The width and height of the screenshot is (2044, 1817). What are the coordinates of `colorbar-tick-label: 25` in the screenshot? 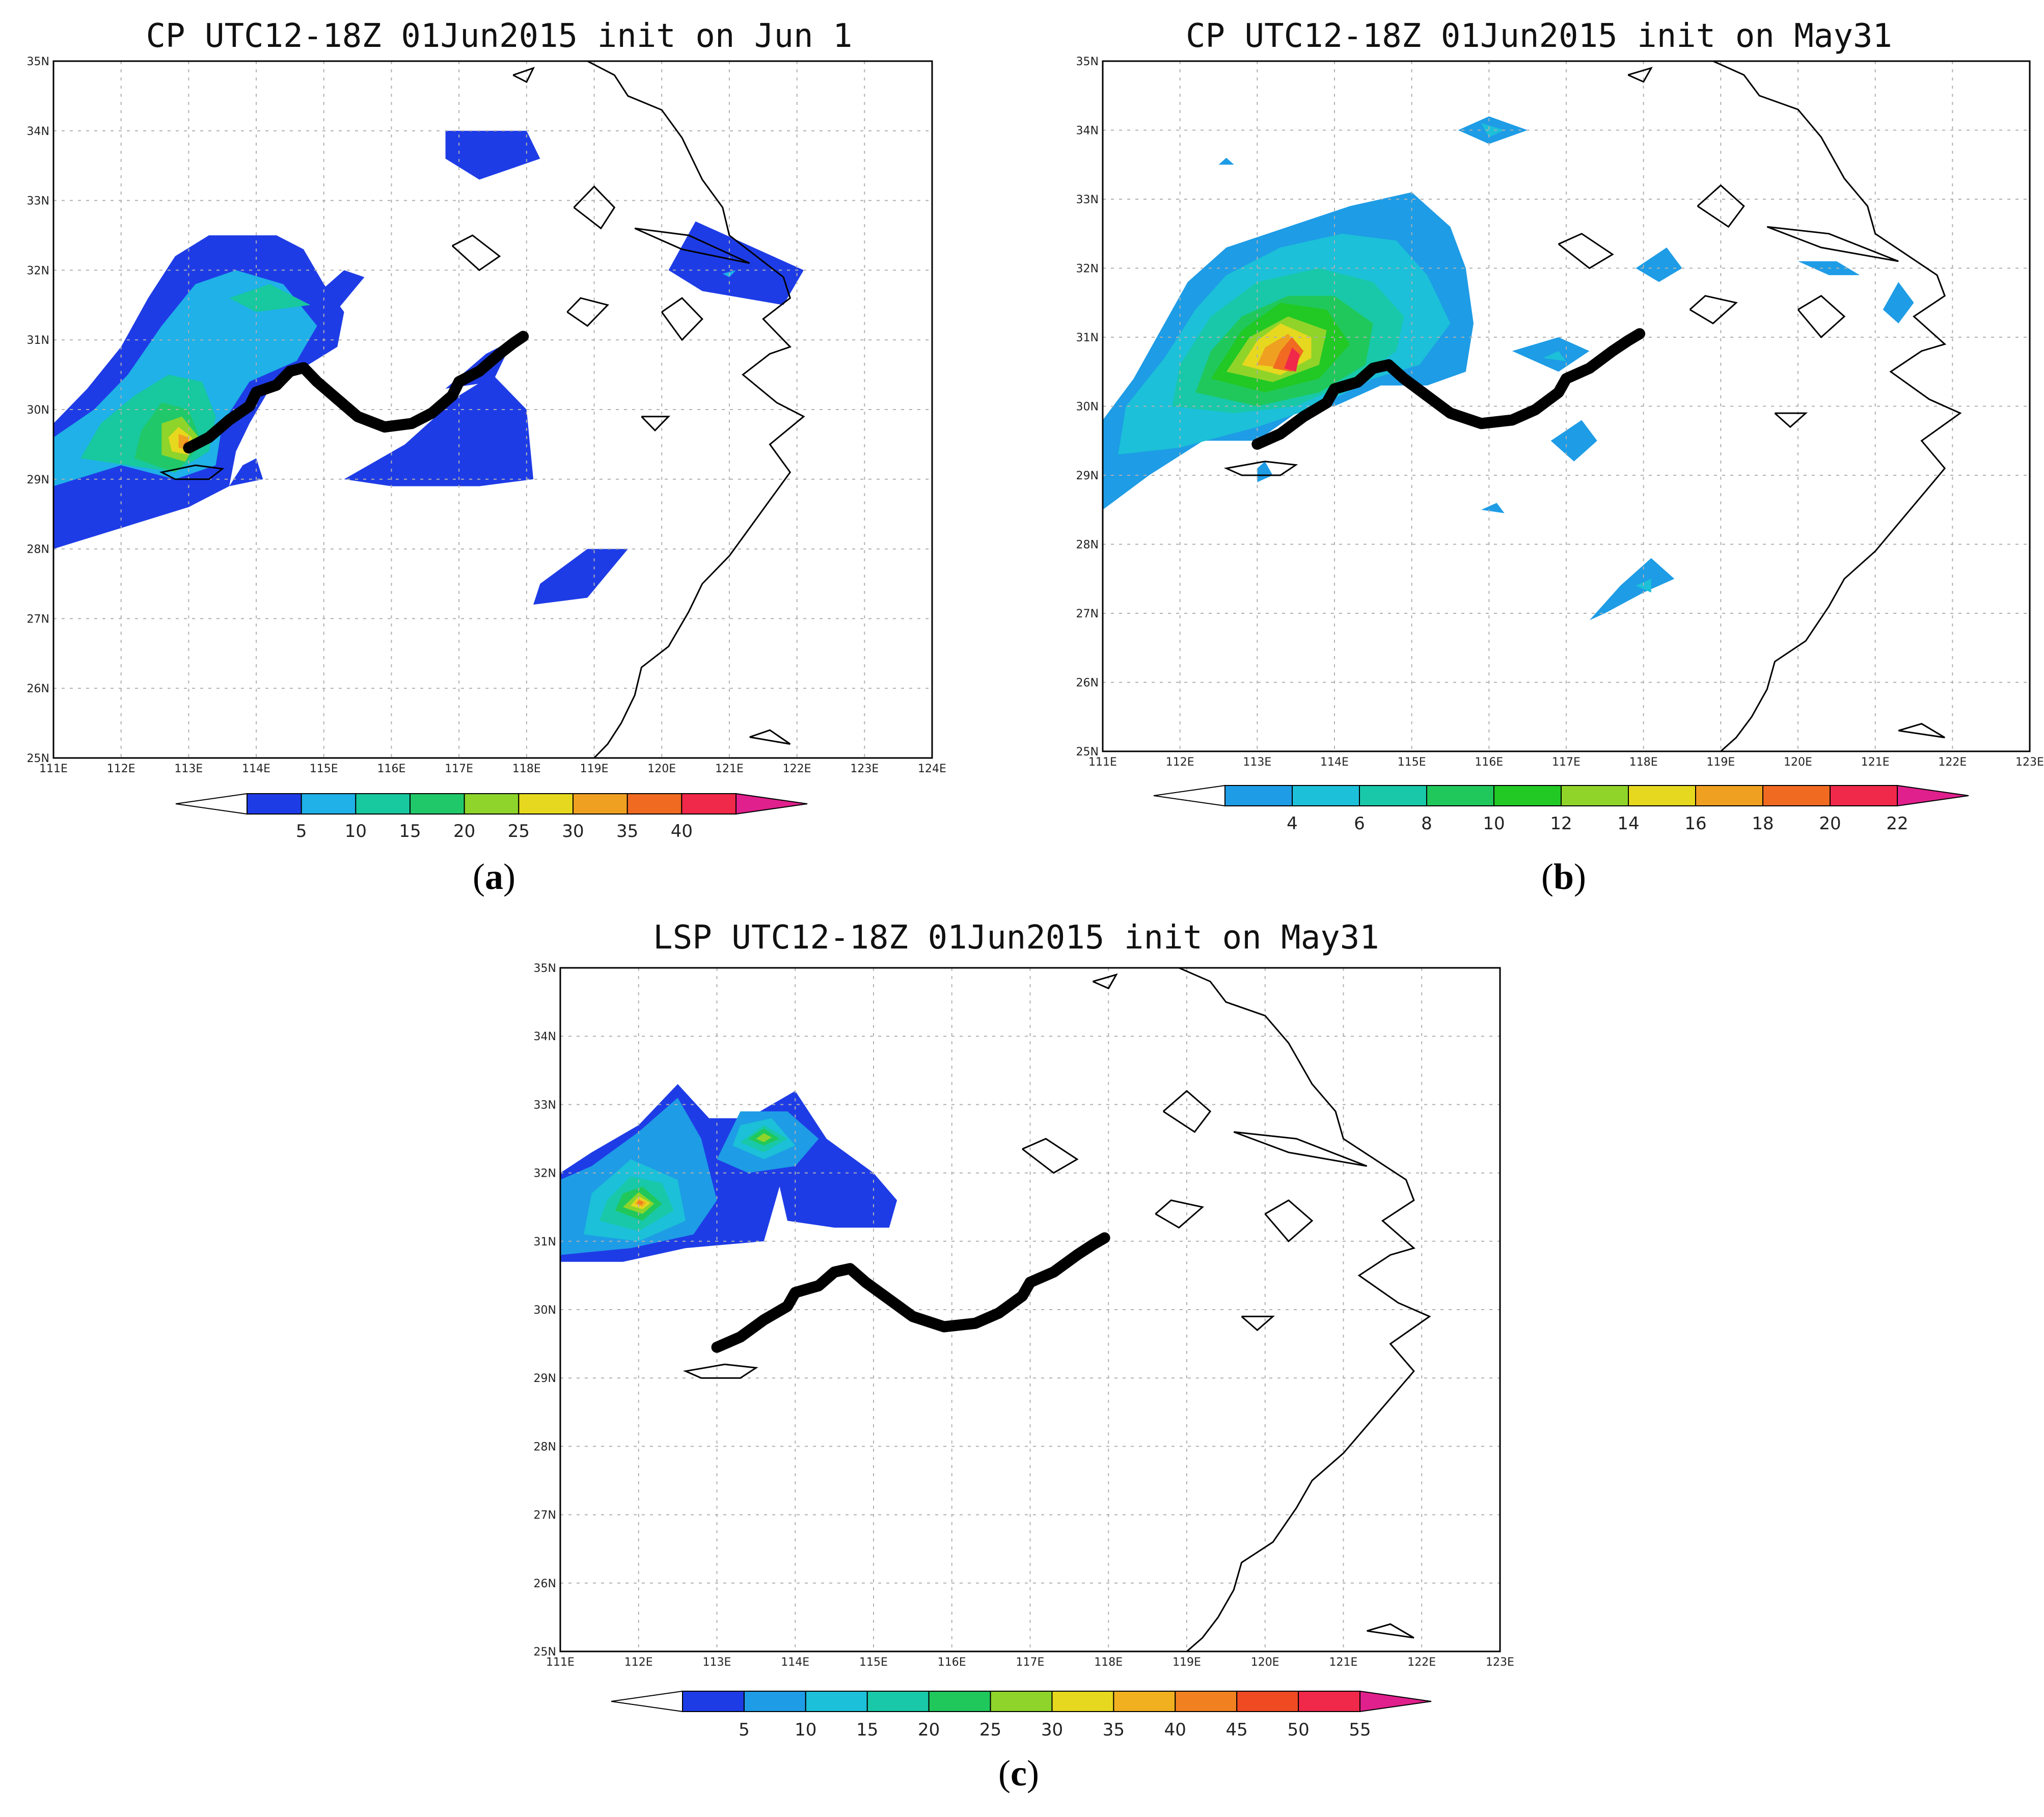 It's located at (519, 831).